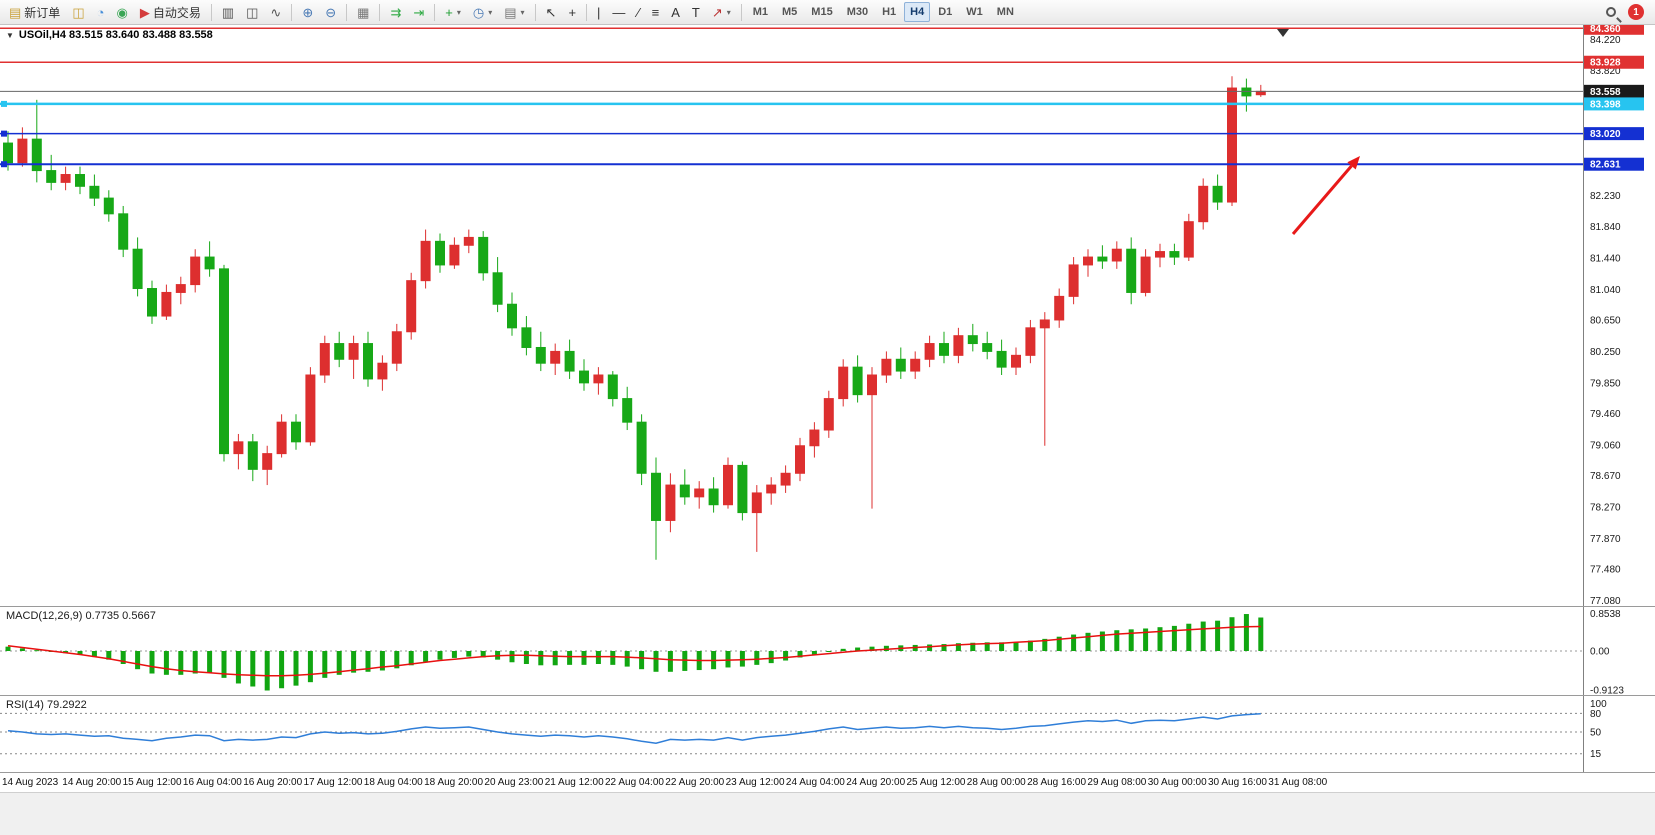 The width and height of the screenshot is (1655, 835). Describe the element at coordinates (46, 705) in the screenshot. I see `rsi-label: RSI(14) 79.2922` at that location.